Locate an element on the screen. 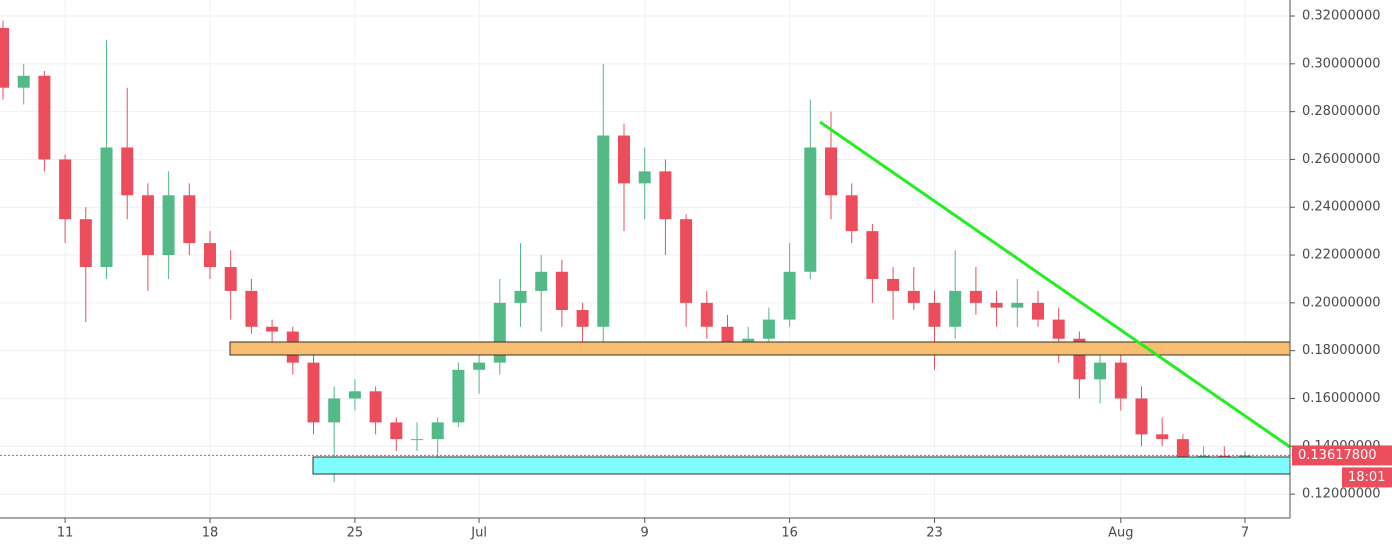  last-price-box is located at coordinates (1342, 455).